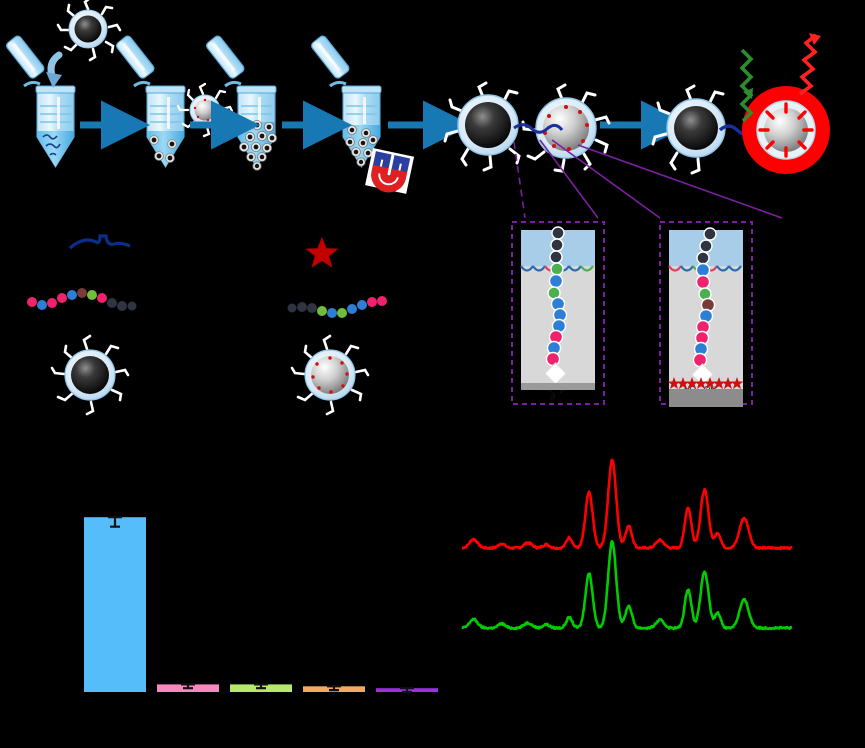 This screenshot has width=865, height=748. I want to click on legend-magnetic-nanoparticle, so click(90, 375).